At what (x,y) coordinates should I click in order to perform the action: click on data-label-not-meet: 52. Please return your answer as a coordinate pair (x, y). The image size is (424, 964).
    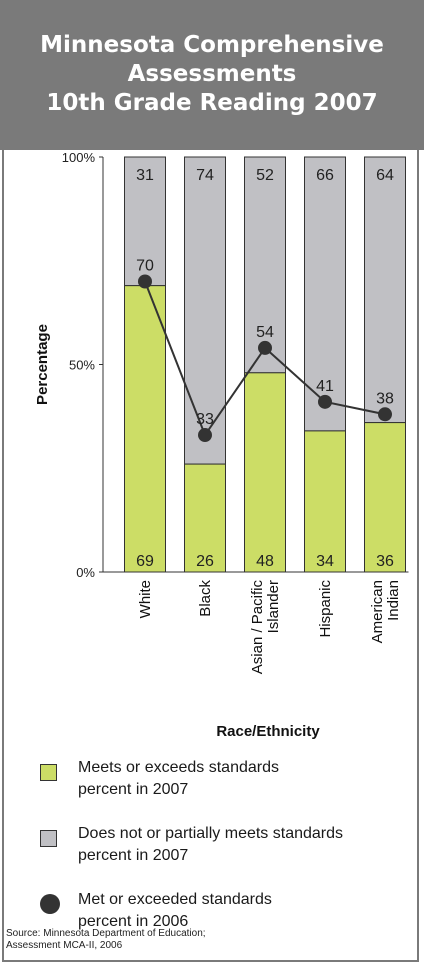
    Looking at the image, I should click on (265, 175).